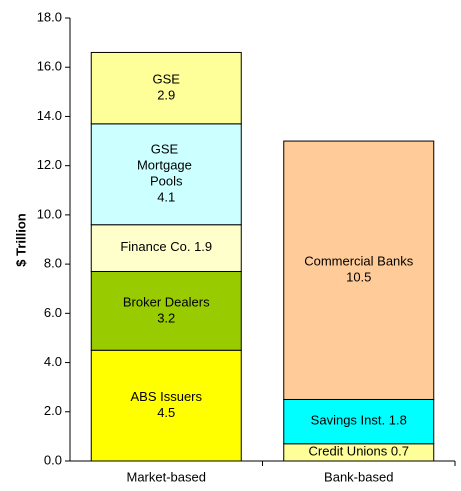 The height and width of the screenshot is (491, 461). I want to click on segment-name: ABS Issuers, so click(166, 396).